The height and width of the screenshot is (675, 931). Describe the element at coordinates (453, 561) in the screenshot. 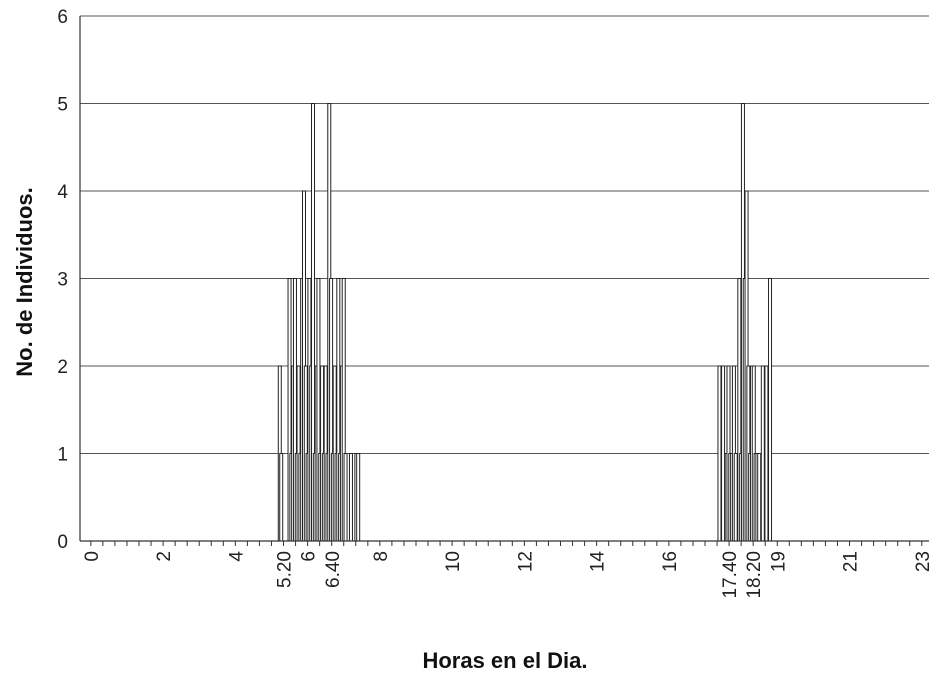

I see `x-tick-label: 10` at that location.